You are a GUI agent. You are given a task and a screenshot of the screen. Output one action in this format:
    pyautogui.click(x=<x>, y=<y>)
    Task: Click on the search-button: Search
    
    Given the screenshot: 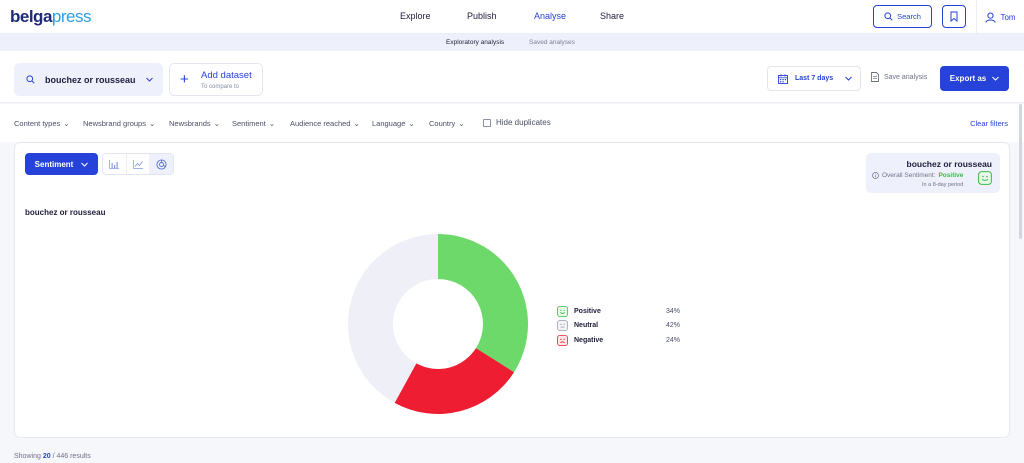 What is the action you would take?
    pyautogui.click(x=902, y=16)
    